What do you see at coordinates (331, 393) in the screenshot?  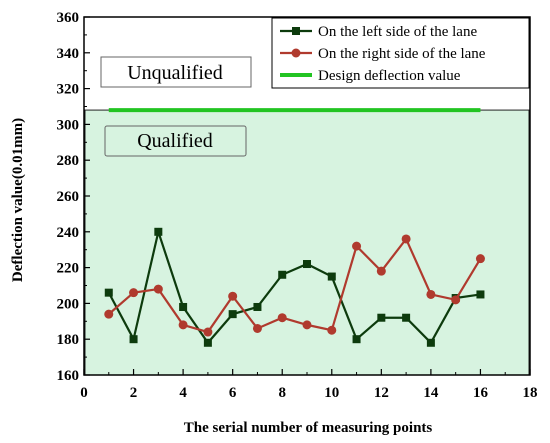 I see `x-tick-label: 10` at bounding box center [331, 393].